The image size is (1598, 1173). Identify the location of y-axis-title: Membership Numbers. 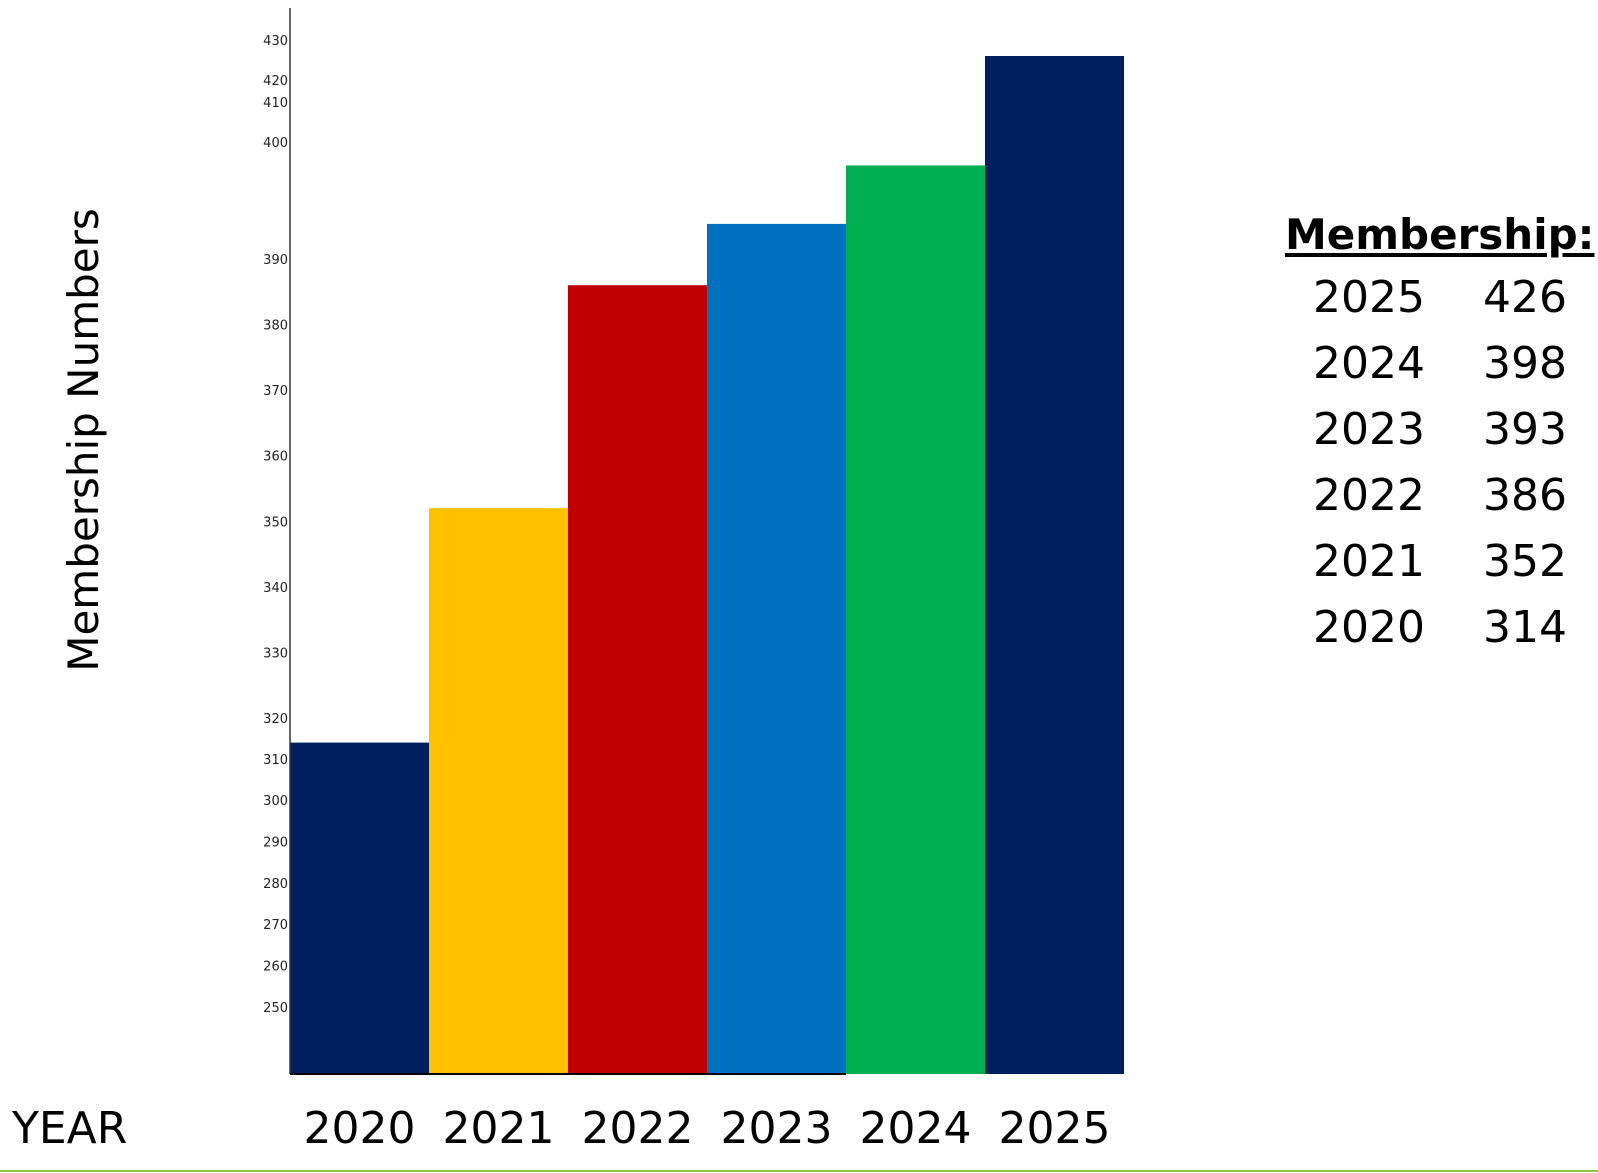
(83, 440).